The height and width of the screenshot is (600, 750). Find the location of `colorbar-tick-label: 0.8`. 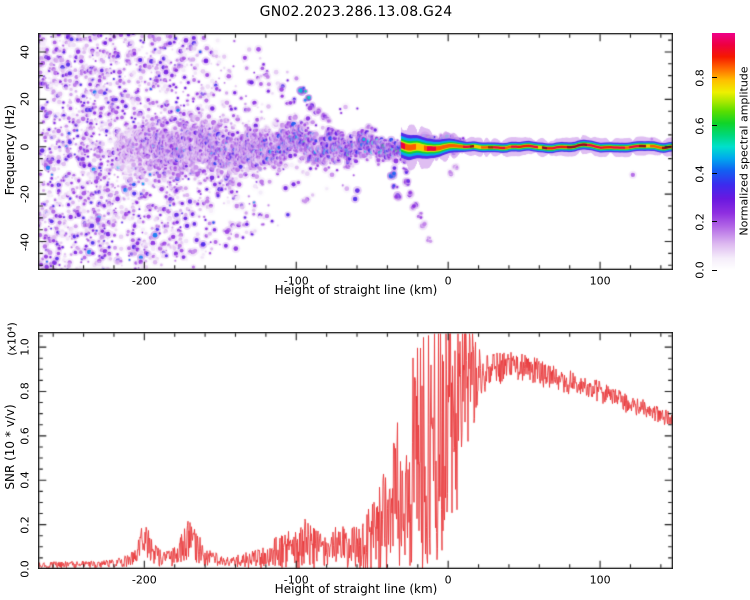

colorbar-tick-label: 0.8 is located at coordinates (700, 77).